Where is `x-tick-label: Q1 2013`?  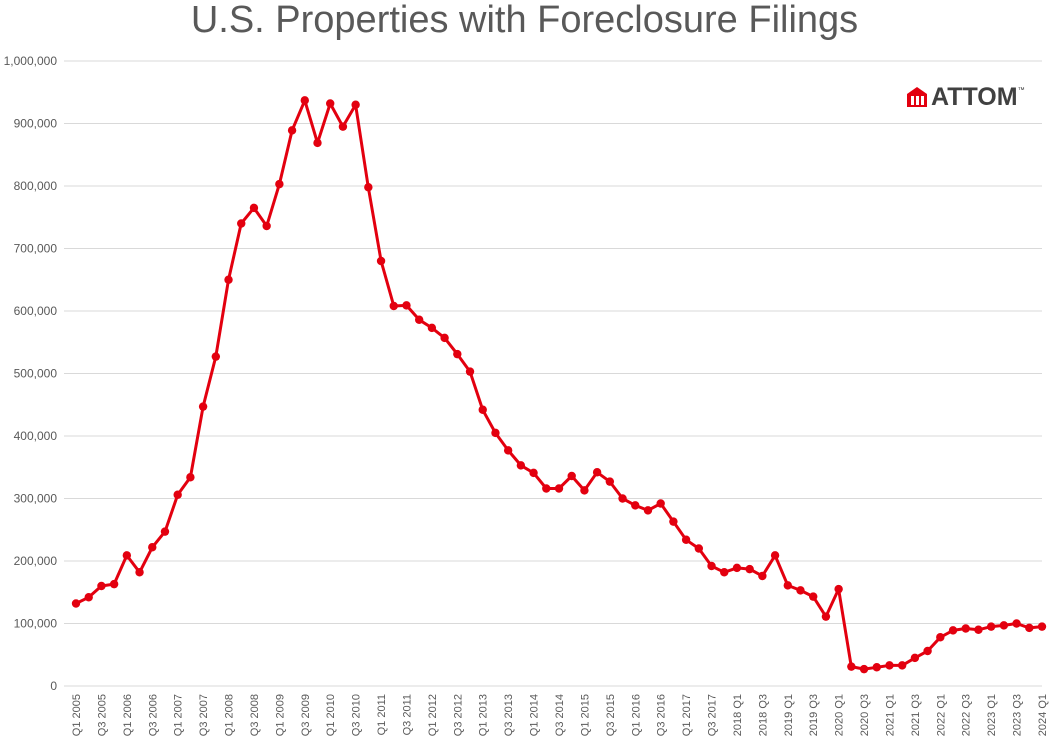 x-tick-label: Q1 2013 is located at coordinates (484, 715).